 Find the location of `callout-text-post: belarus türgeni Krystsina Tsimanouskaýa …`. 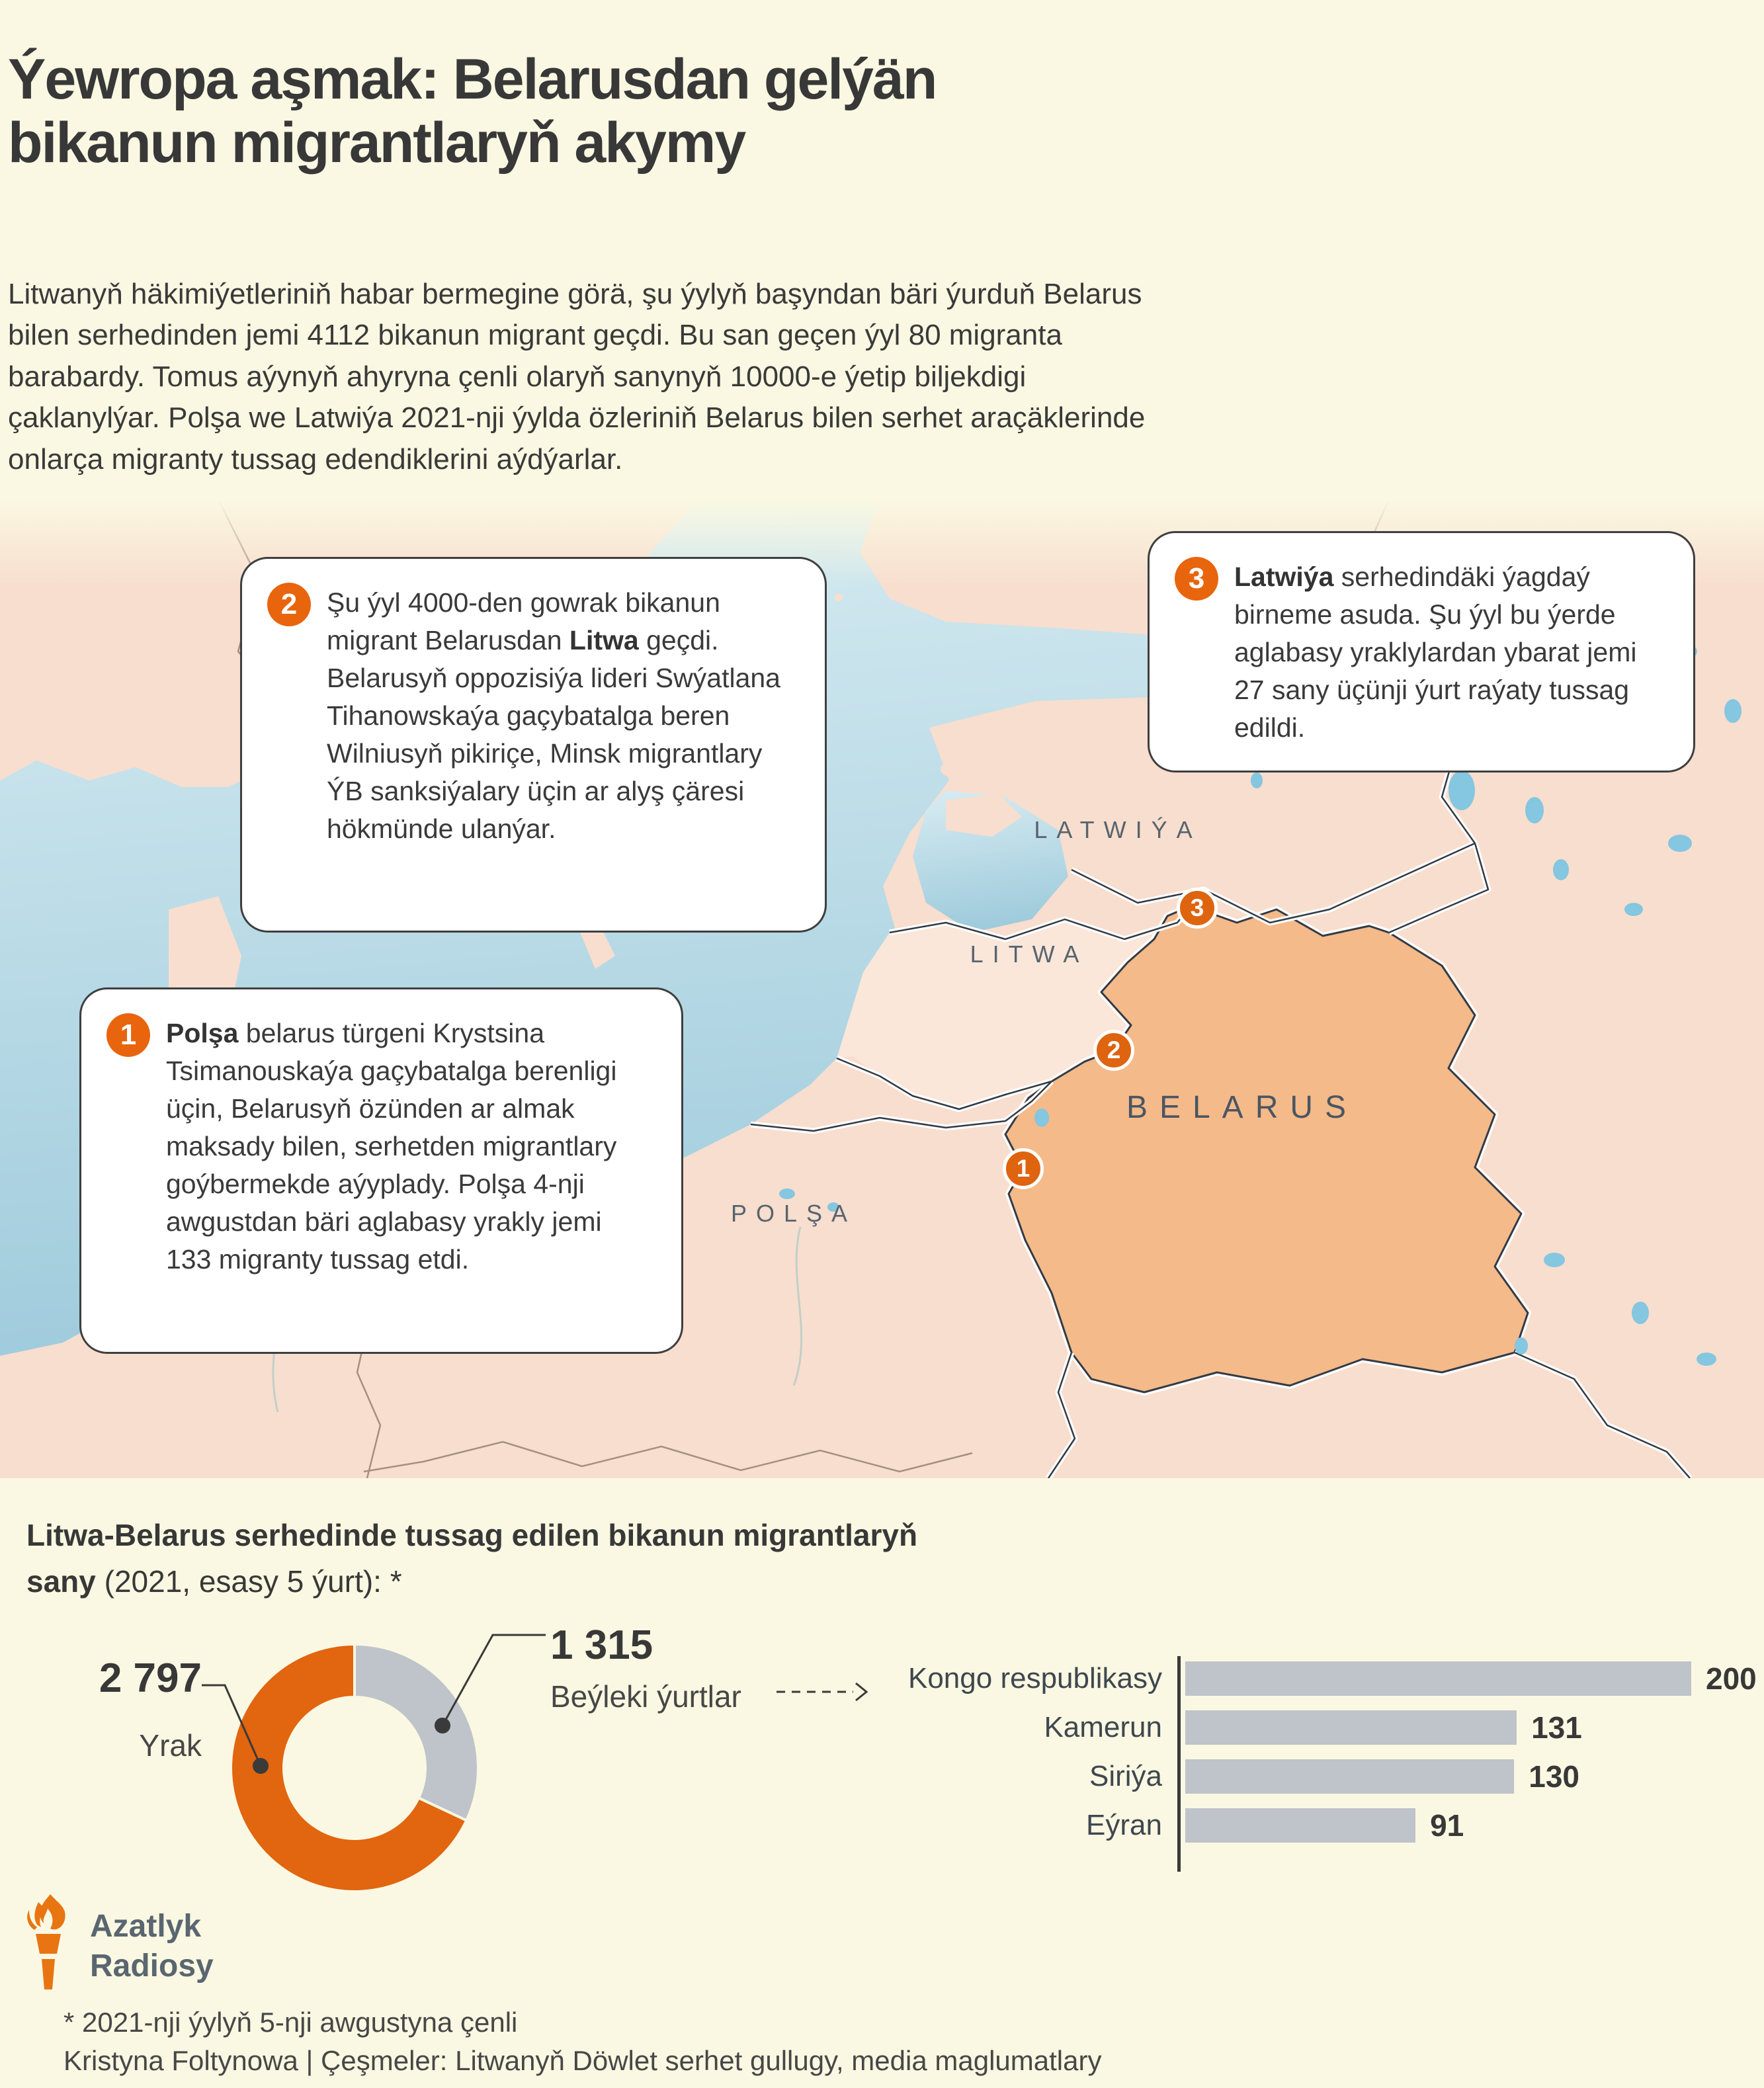

callout-text-post: belarus türgeni Krystsina Tsimanouskaýa … is located at coordinates (391, 1146).